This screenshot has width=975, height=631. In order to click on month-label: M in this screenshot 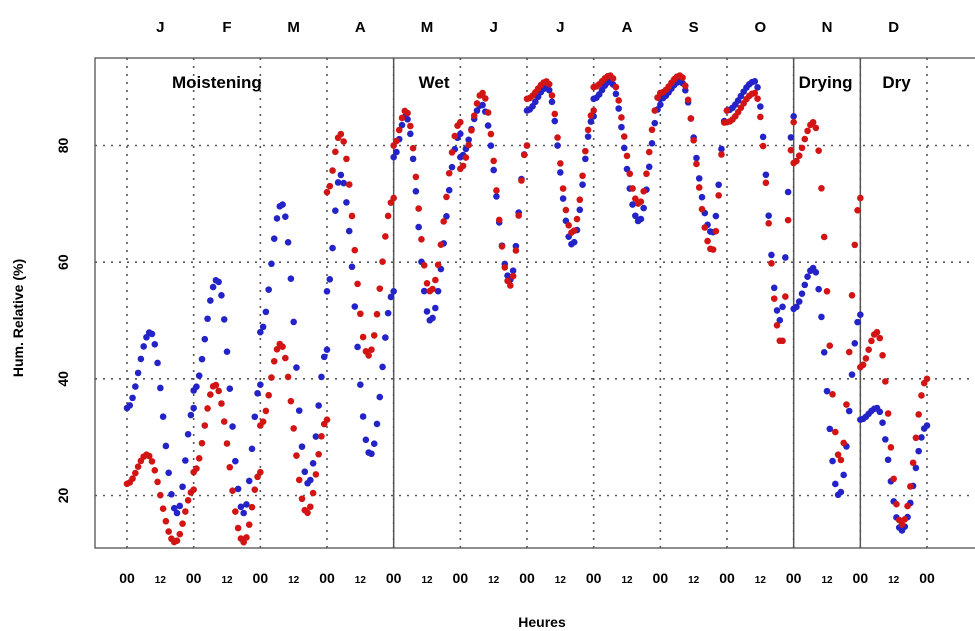, I will do `click(293, 27)`.